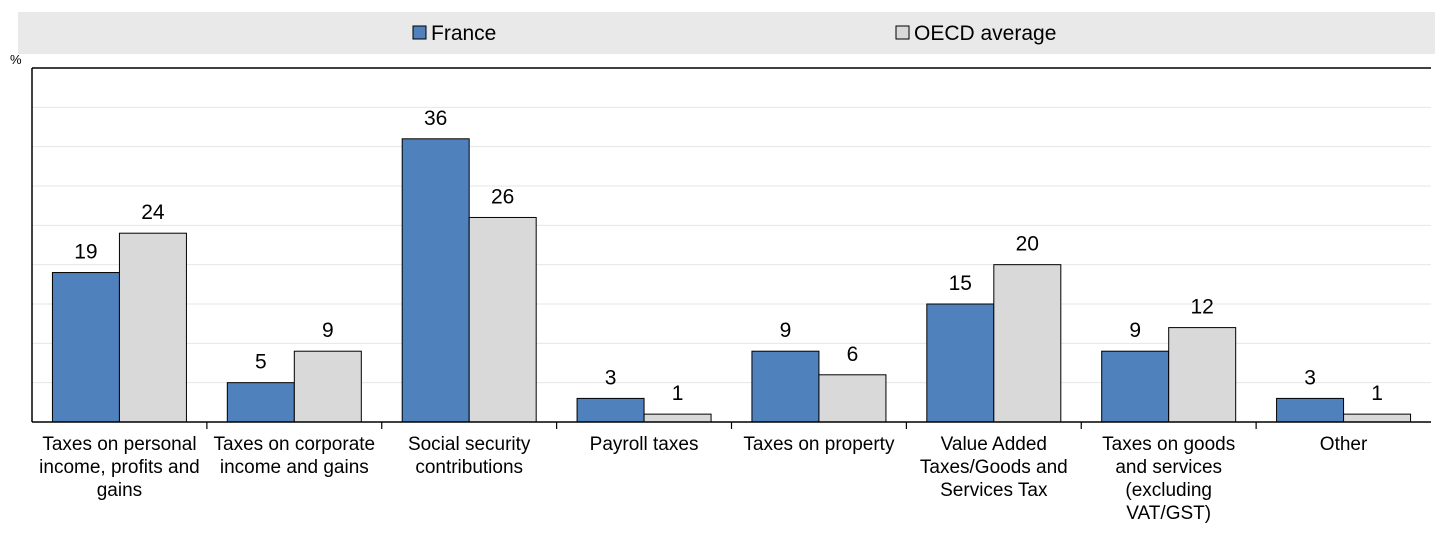  Describe the element at coordinates (502, 196) in the screenshot. I see `data-label: 26` at that location.